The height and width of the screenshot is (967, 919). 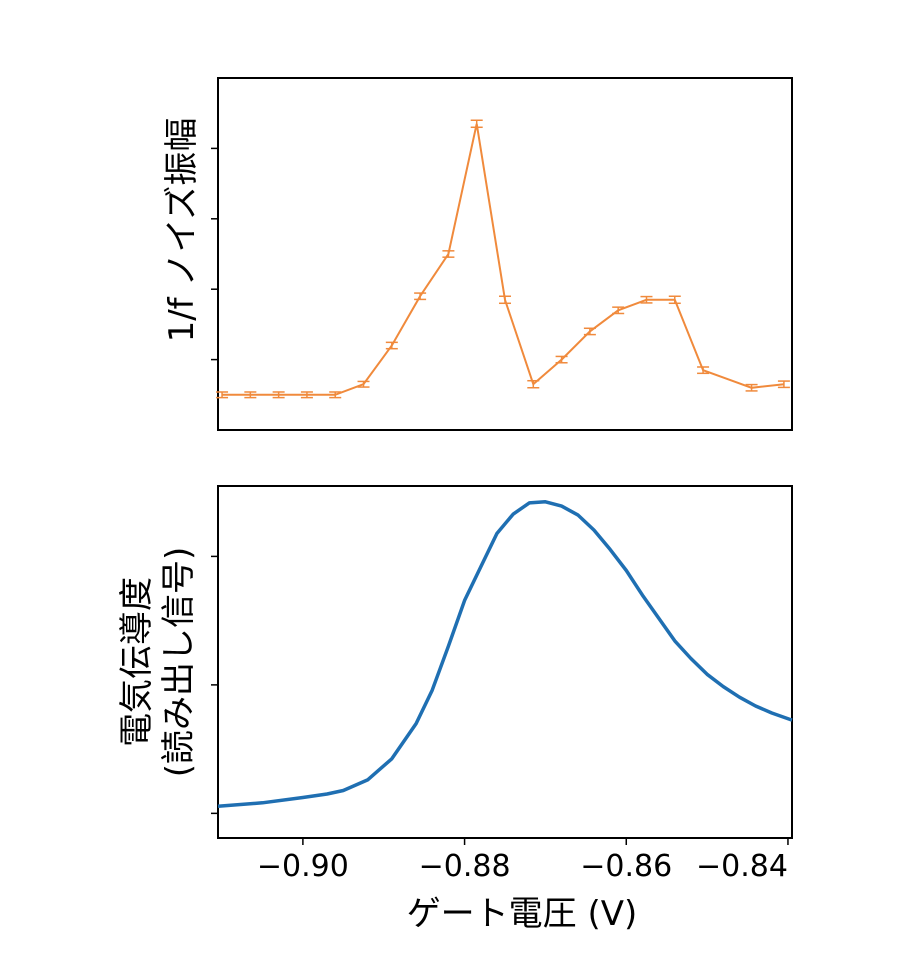 What do you see at coordinates (182, 230) in the screenshot?
I see `top-y-axis-label: 1/f ノイズ振幅` at bounding box center [182, 230].